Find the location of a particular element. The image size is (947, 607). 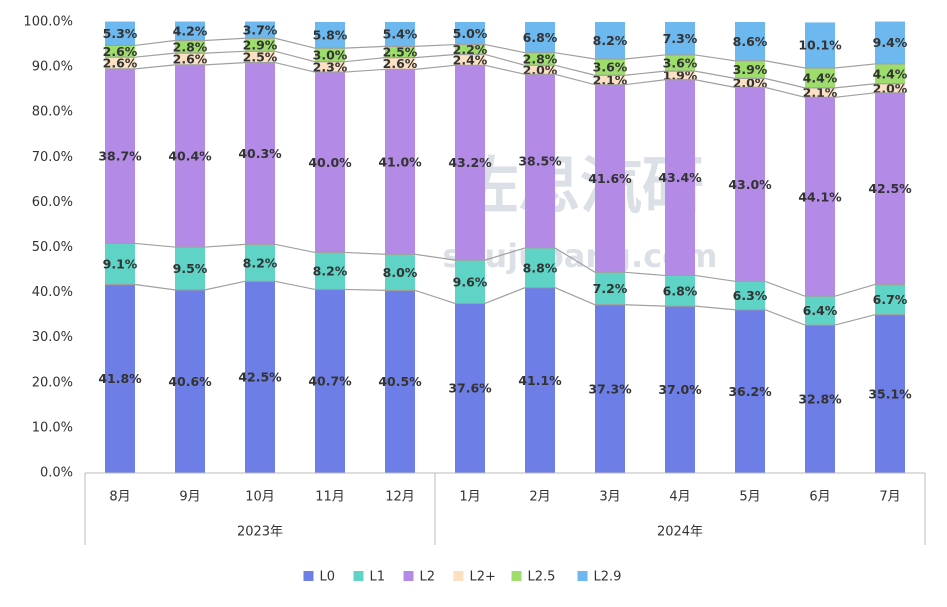

value-label: 36.2% is located at coordinates (750, 391).